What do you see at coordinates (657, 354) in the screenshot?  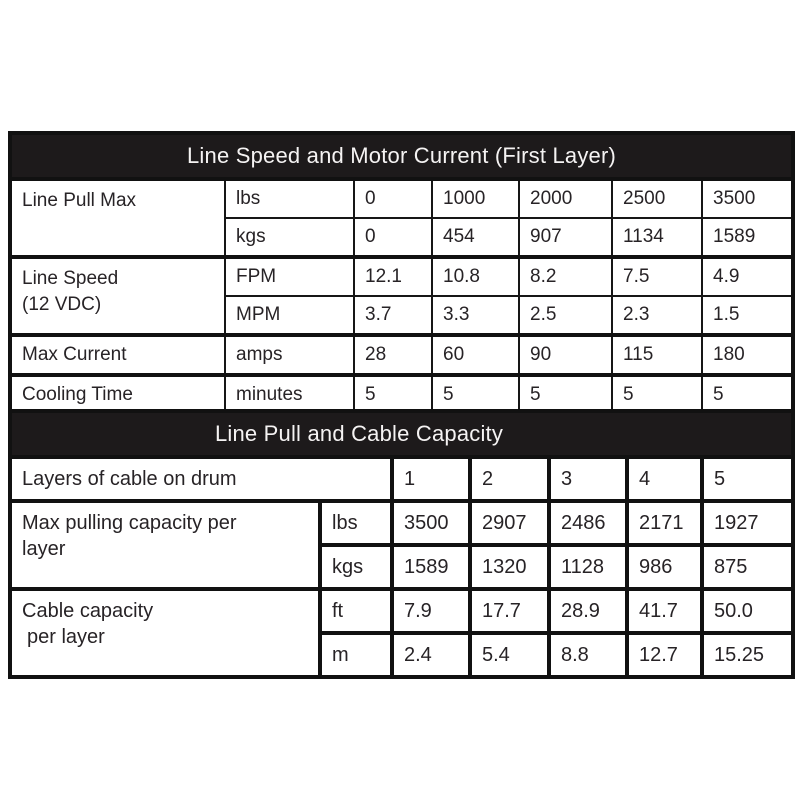 I see `value-cell: 115` at bounding box center [657, 354].